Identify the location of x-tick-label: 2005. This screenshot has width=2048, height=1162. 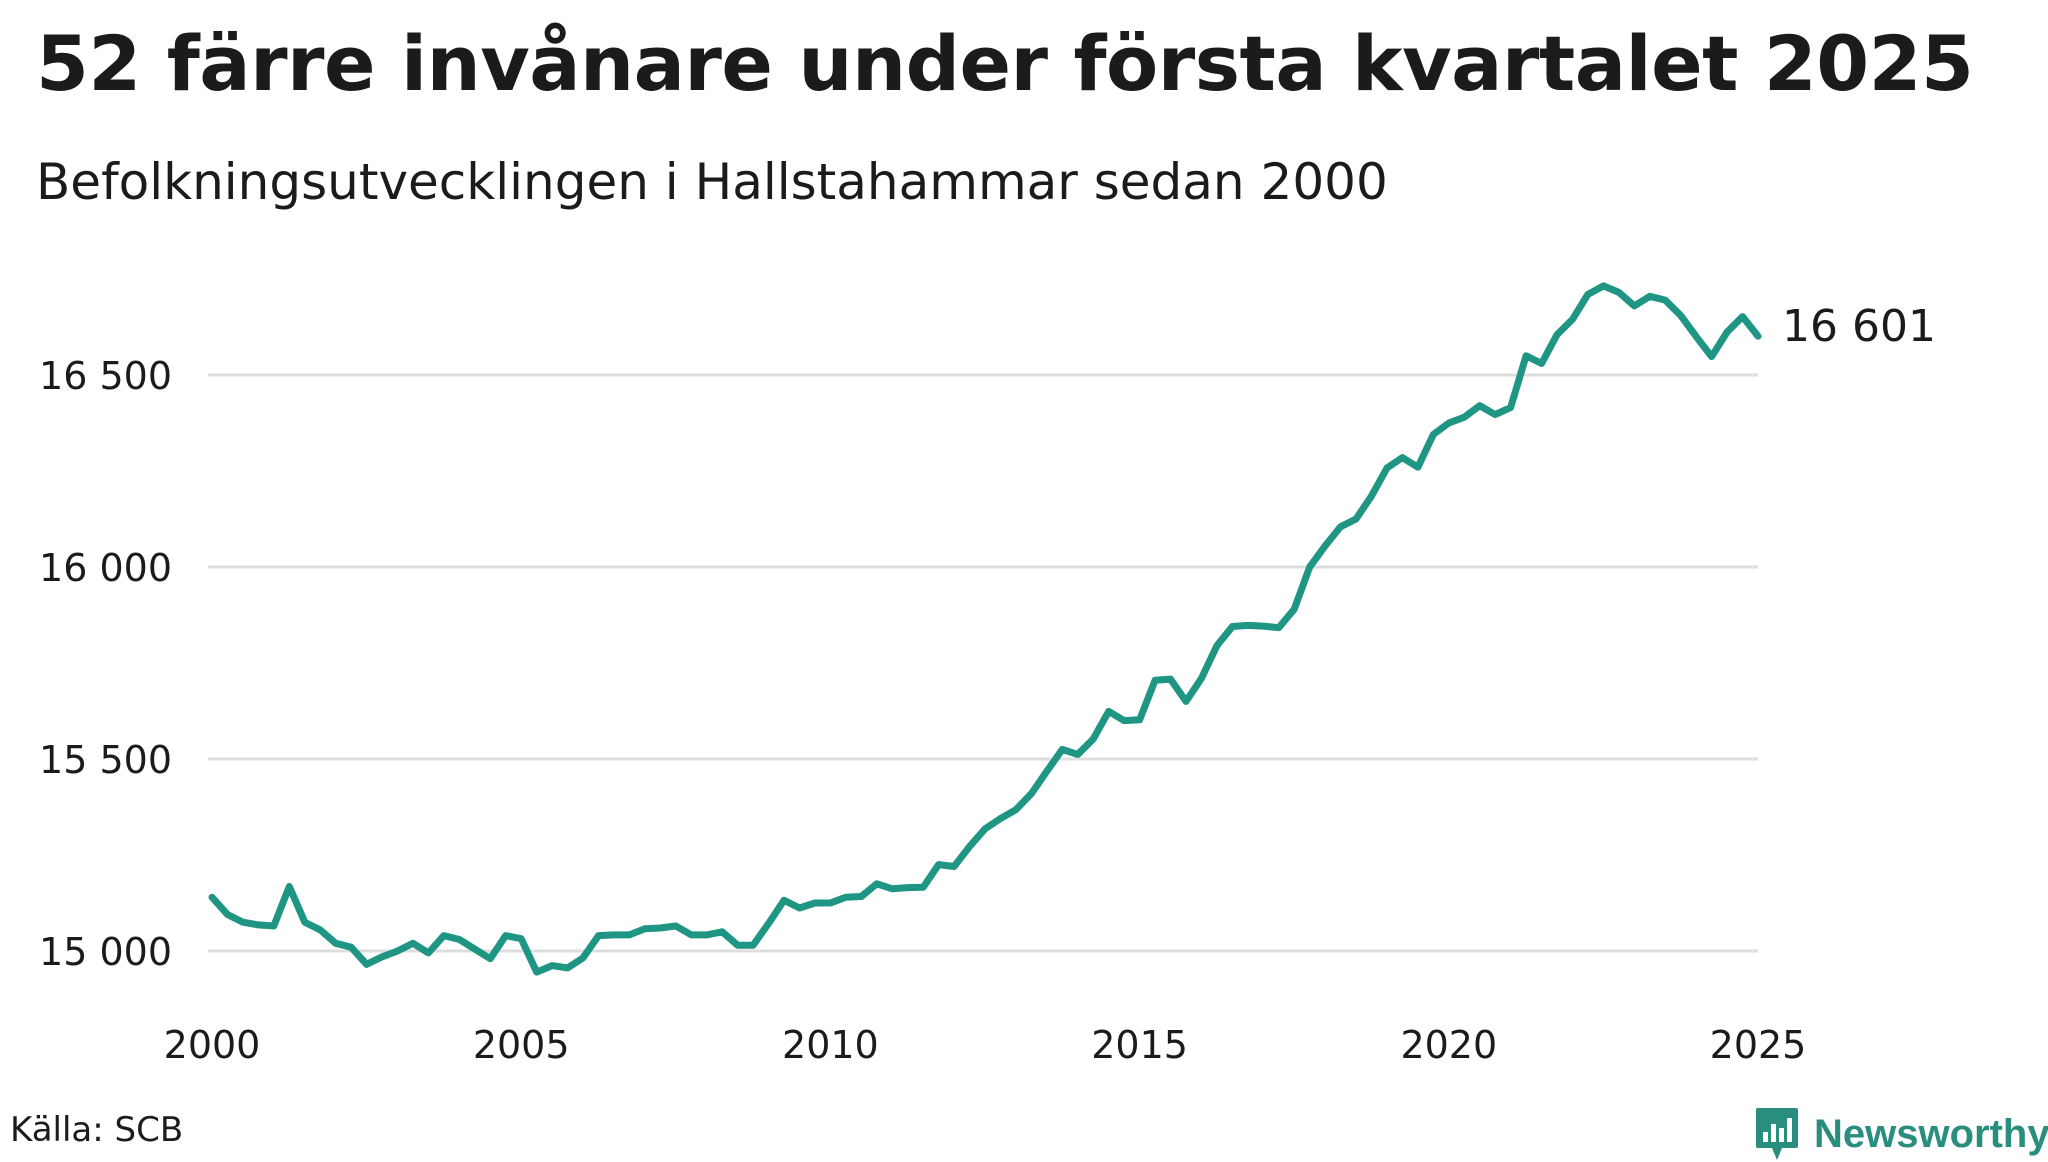
(521, 1045).